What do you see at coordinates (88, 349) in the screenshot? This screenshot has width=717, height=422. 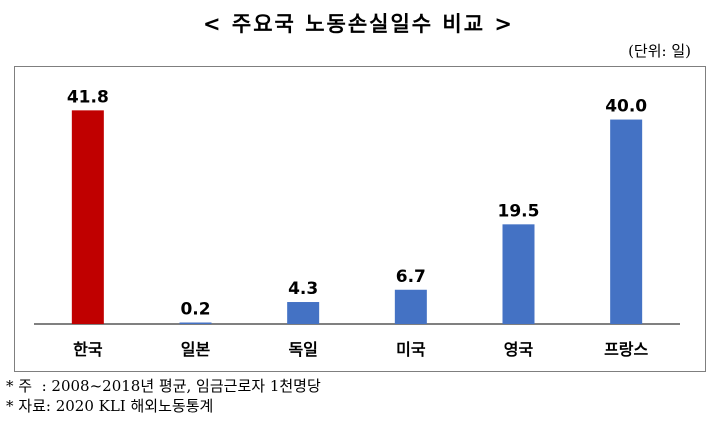 I see `category-label-0: 한국` at bounding box center [88, 349].